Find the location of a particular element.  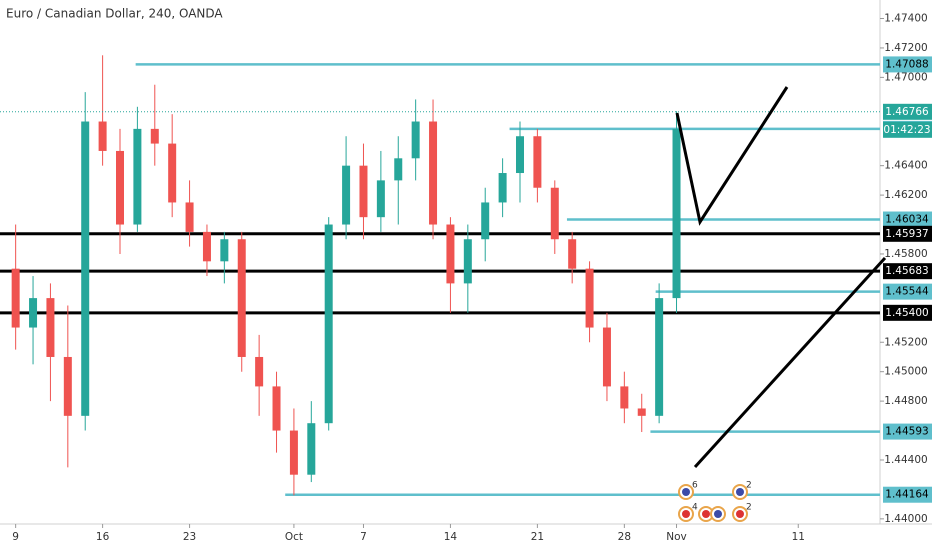

y-tick-label: 1.46400 is located at coordinates (905, 166).